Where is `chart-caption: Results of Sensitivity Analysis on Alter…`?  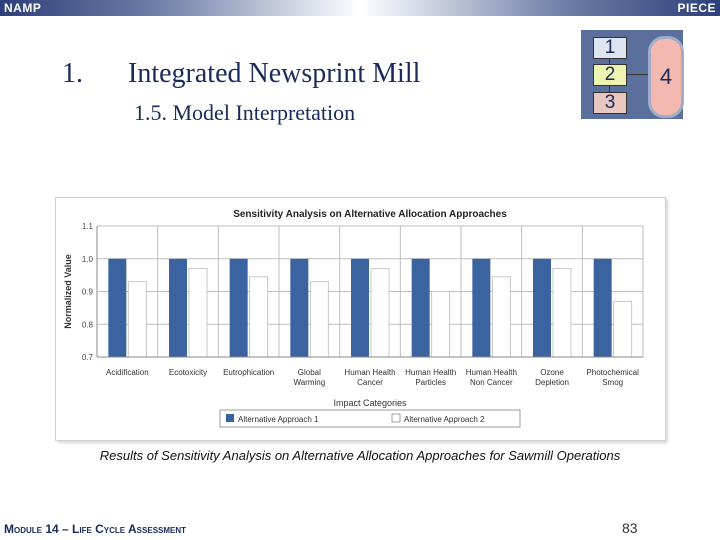 chart-caption: Results of Sensitivity Analysis on Alter… is located at coordinates (360, 455).